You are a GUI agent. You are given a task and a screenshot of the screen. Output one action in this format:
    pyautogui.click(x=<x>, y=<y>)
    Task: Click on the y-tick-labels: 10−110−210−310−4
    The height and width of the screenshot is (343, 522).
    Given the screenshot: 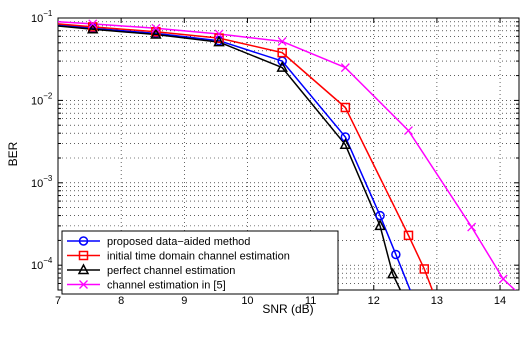 What is the action you would take?
    pyautogui.click(x=42, y=140)
    